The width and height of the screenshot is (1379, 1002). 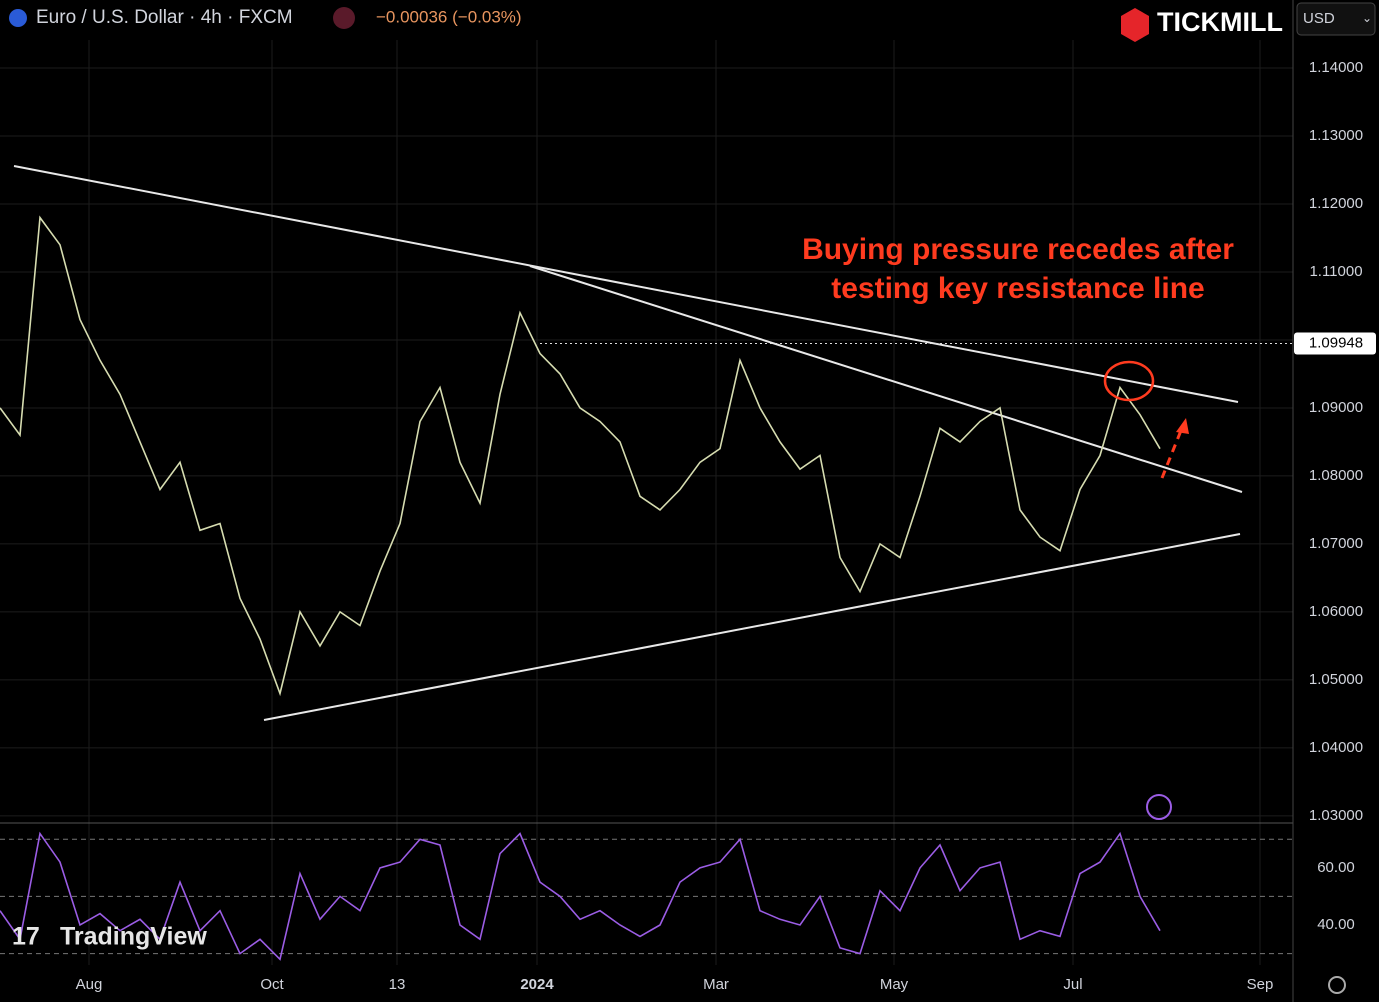 What do you see at coordinates (1159, 807) in the screenshot?
I see `alert-icon` at bounding box center [1159, 807].